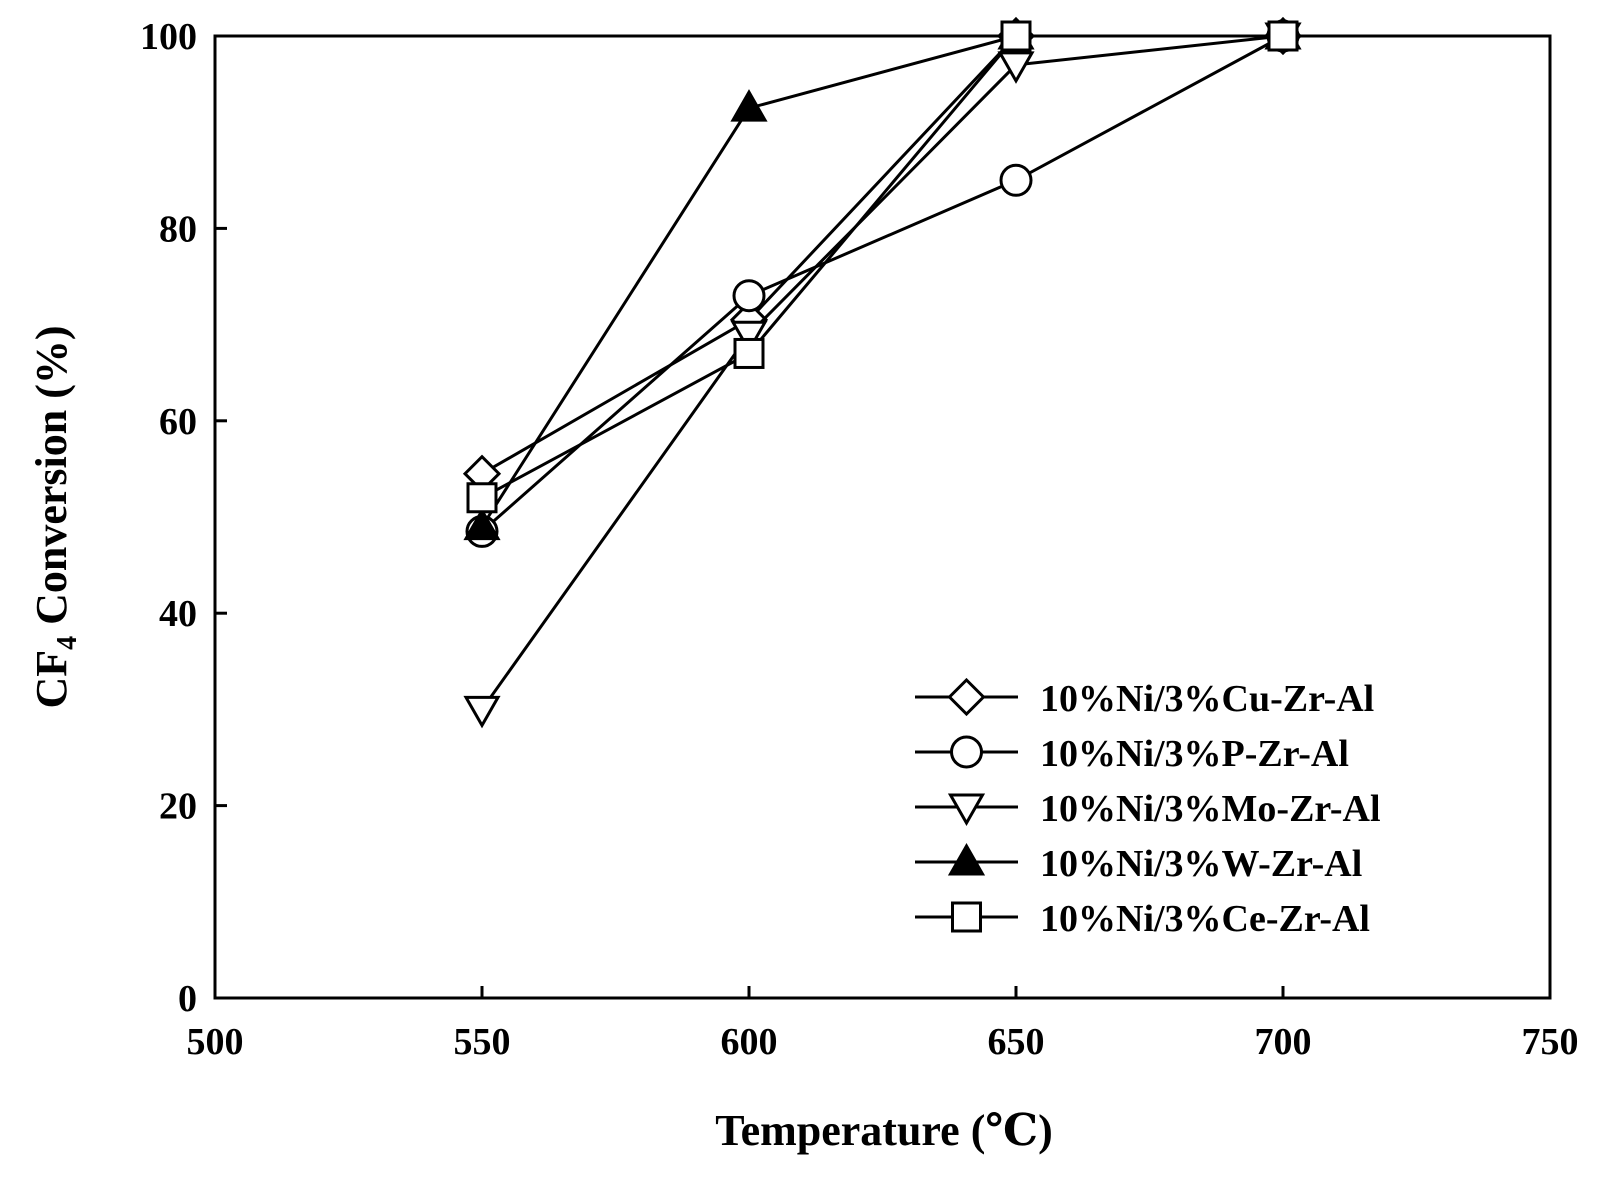 The height and width of the screenshot is (1183, 1607). I want to click on y-axis-label: CF4 Conversion (%), so click(55, 516).